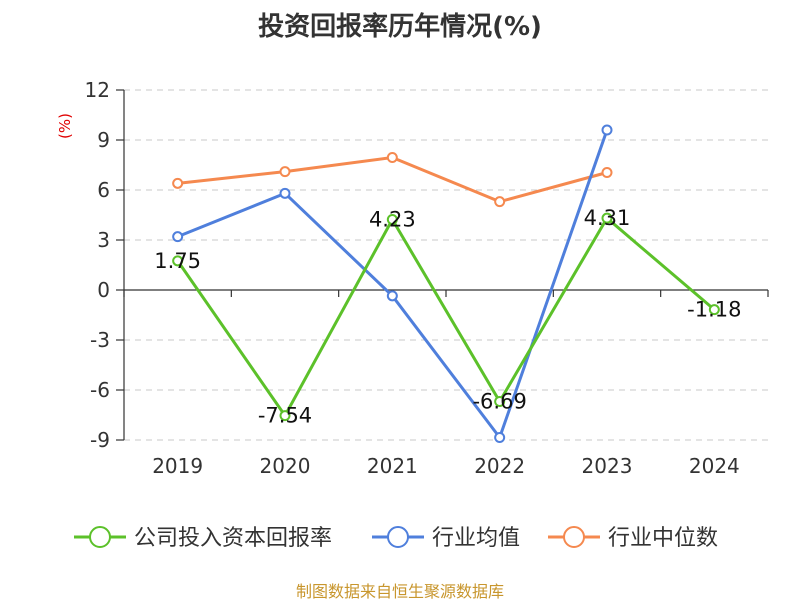  Describe the element at coordinates (103, 290) in the screenshot. I see `y-tick-label: 0` at that location.